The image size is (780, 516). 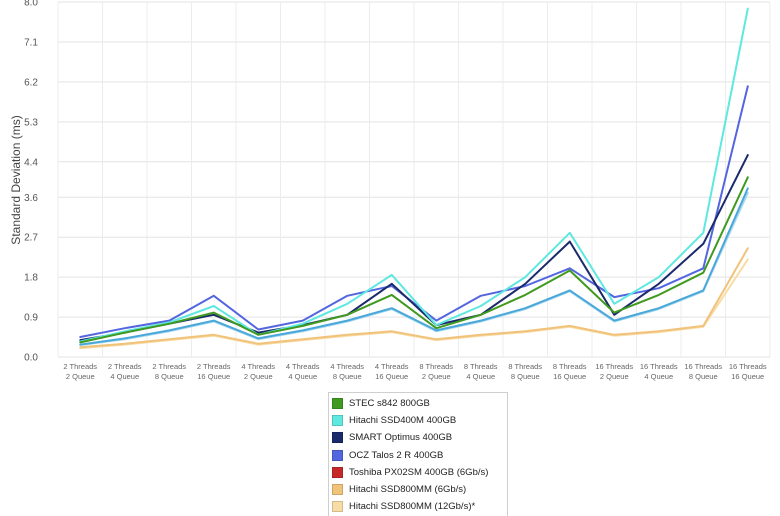 What do you see at coordinates (403, 421) in the screenshot?
I see `legend-label: Hitachi SSD400M 400GB` at bounding box center [403, 421].